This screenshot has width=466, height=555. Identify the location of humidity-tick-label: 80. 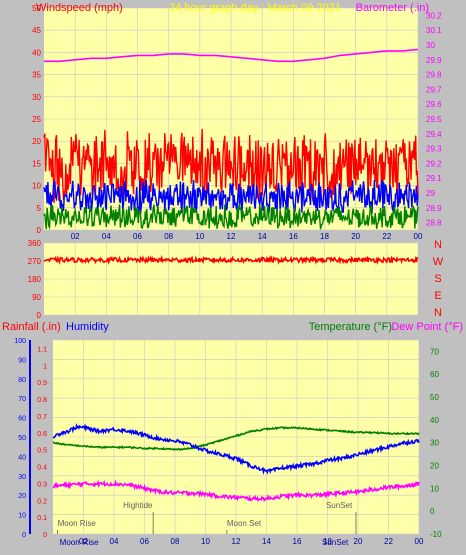
(22, 380).